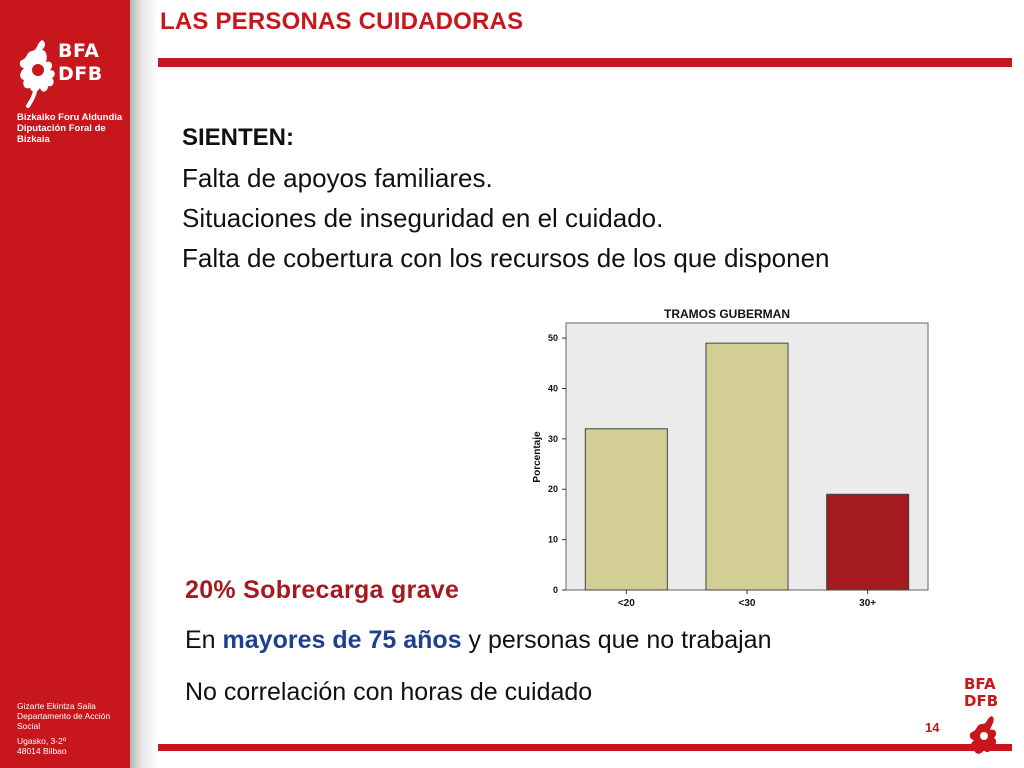  Describe the element at coordinates (585, 747) in the screenshot. I see `bottom-divider` at that location.